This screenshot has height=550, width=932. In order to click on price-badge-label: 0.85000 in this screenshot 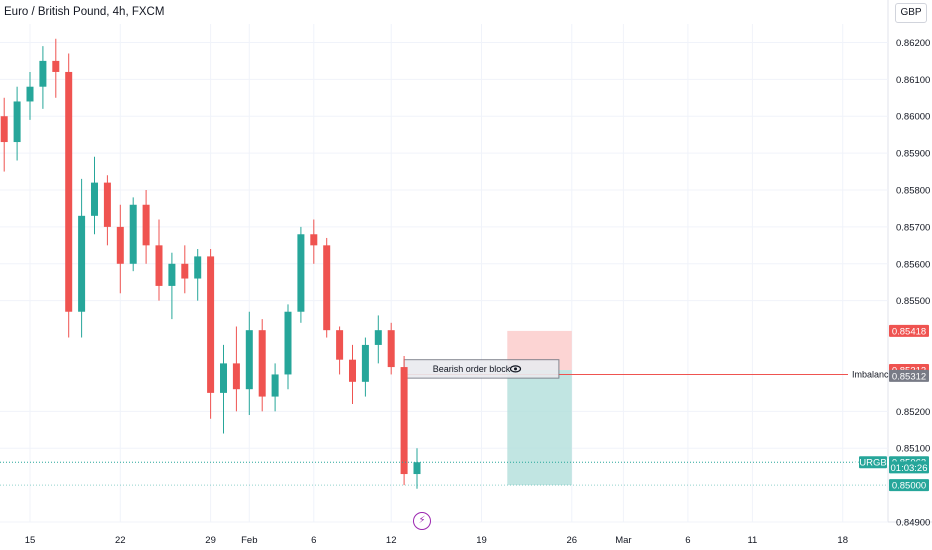, I will do `click(909, 486)`.